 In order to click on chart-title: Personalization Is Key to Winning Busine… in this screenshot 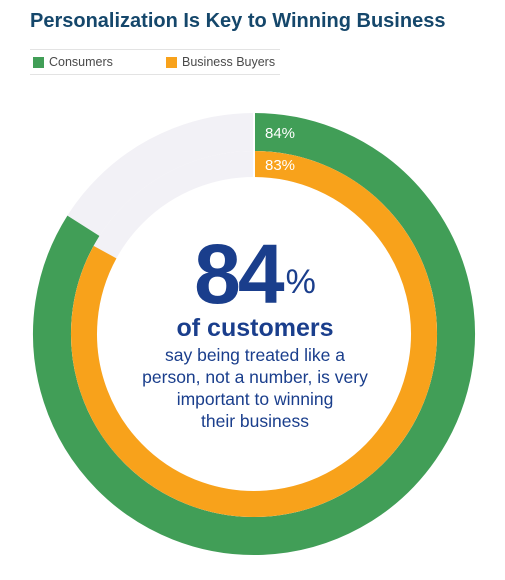, I will do `click(238, 21)`.